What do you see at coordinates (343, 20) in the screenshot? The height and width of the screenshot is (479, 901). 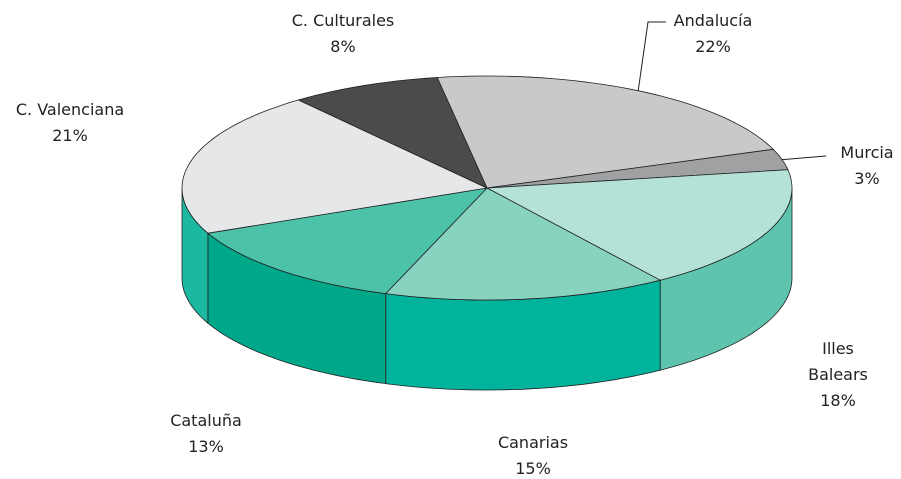 I see `category-name: C. Culturales` at bounding box center [343, 20].